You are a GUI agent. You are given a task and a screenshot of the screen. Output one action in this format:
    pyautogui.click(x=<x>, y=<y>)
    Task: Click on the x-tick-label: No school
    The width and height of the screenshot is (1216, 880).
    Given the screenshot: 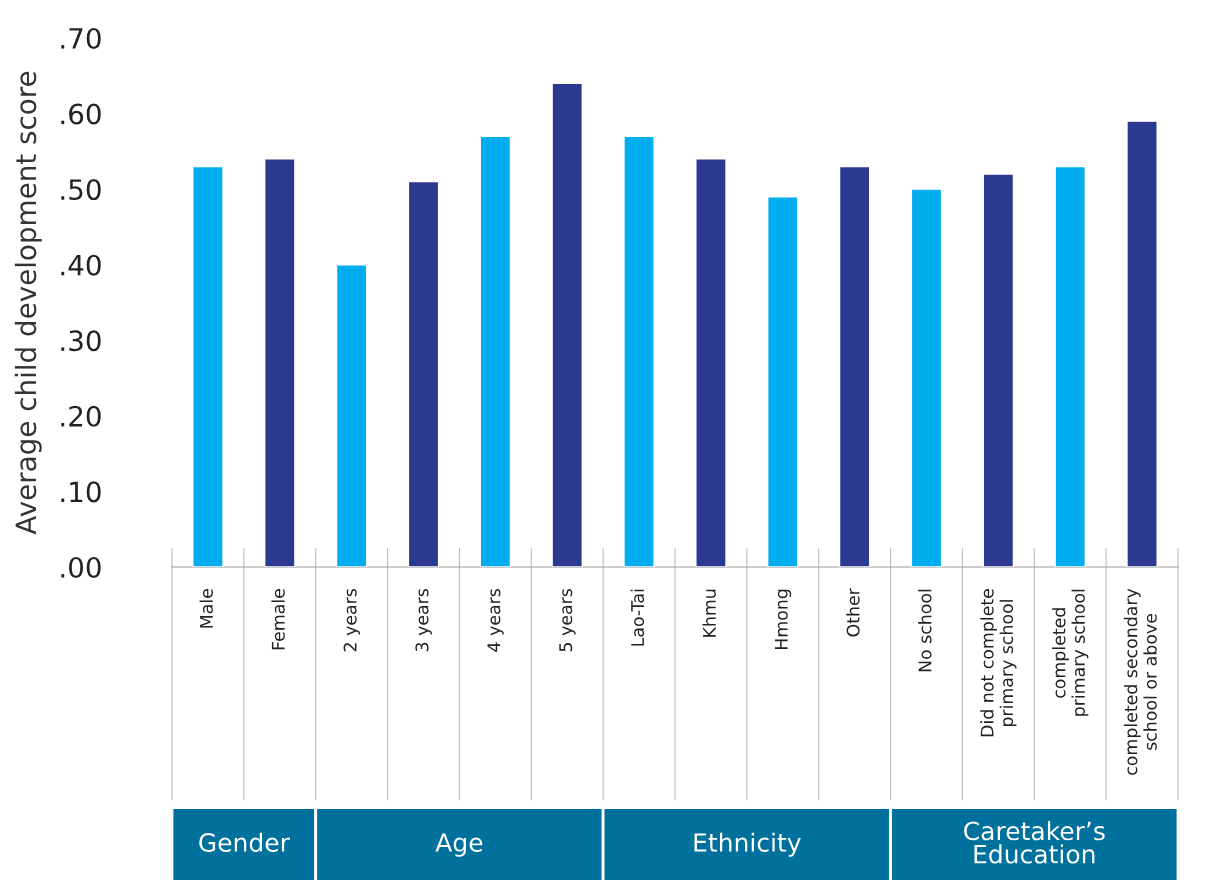 What is the action you would take?
    pyautogui.click(x=925, y=630)
    